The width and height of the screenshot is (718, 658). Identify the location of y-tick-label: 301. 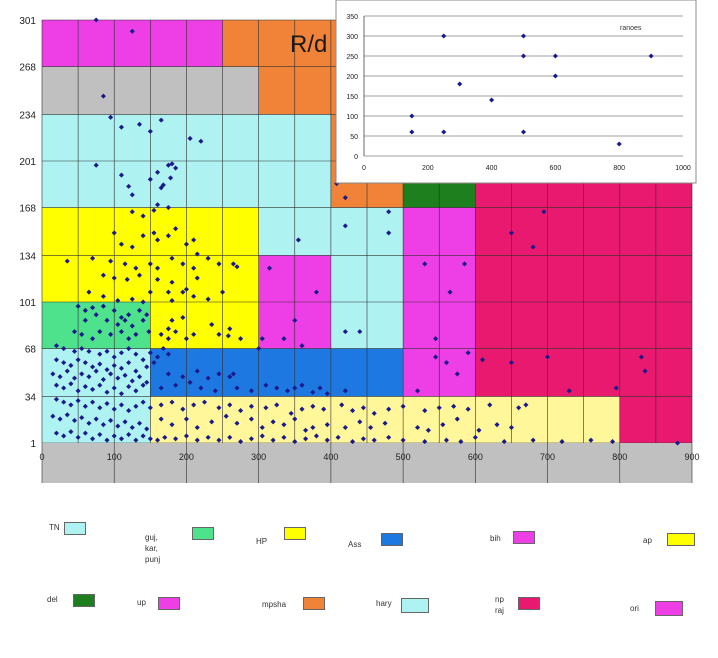
(27, 21).